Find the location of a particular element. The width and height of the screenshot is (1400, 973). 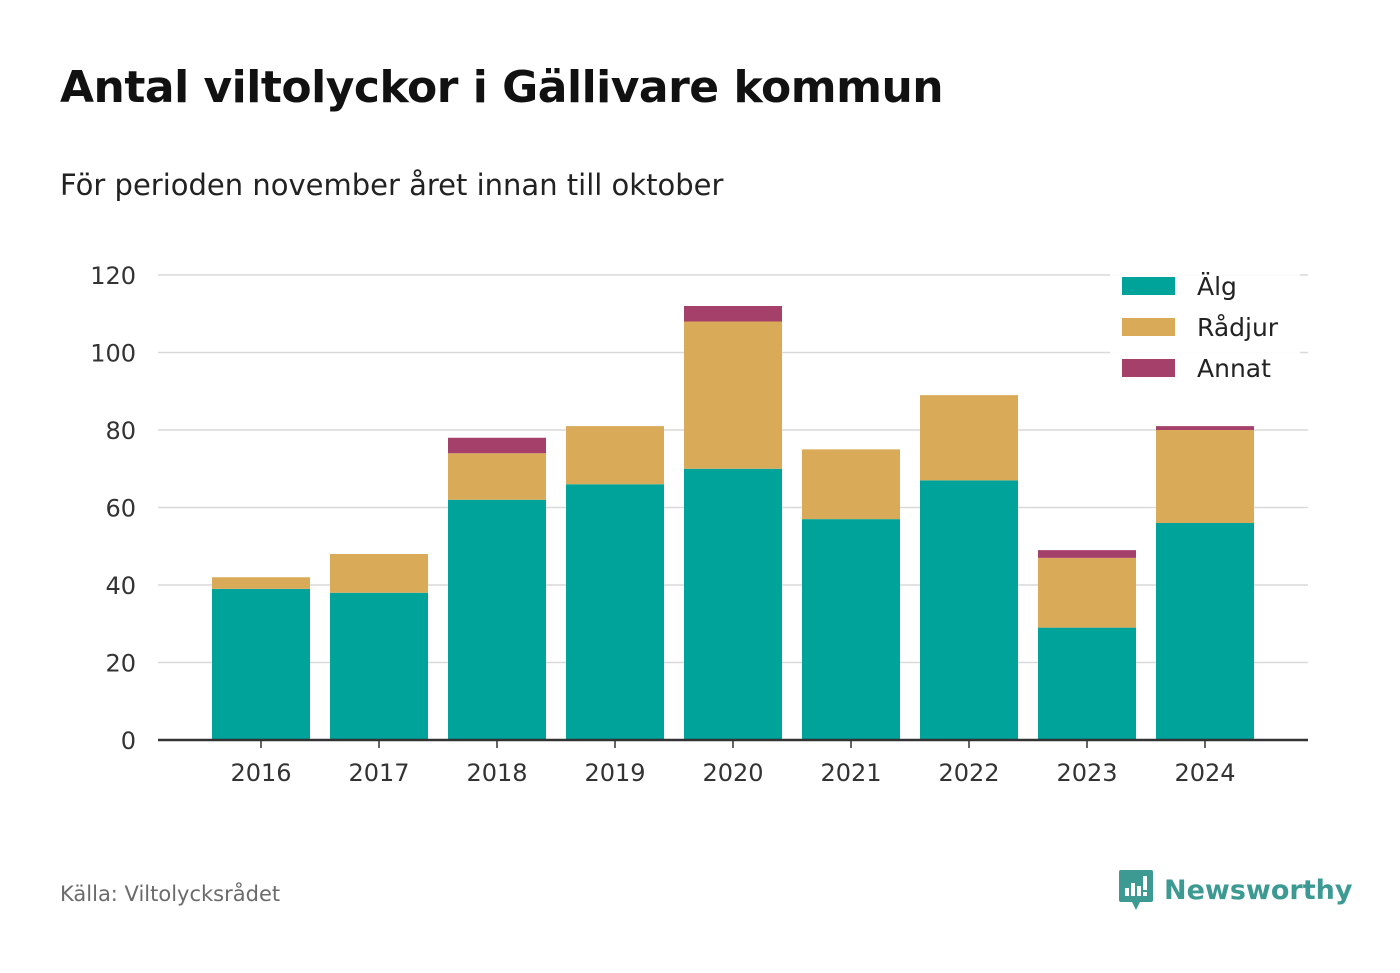

x-tick-label: 2016 is located at coordinates (260, 773).